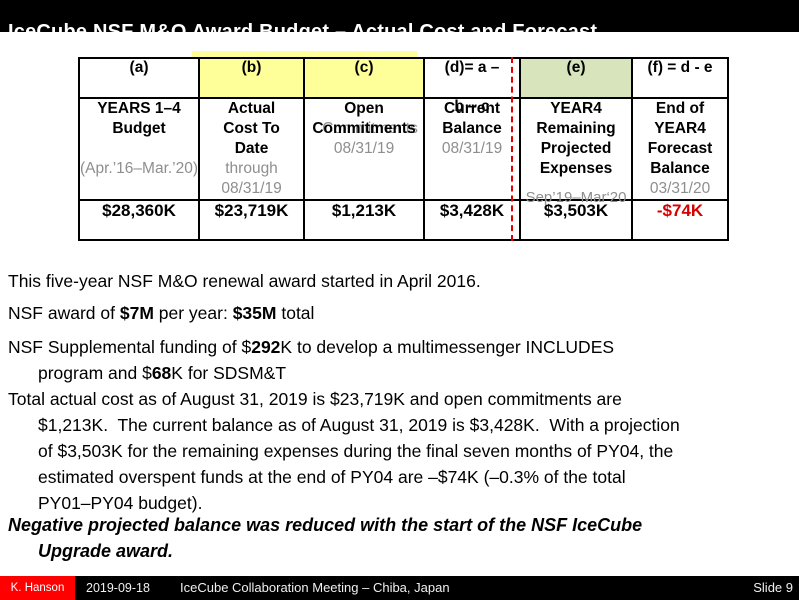 This screenshot has height=600, width=799. Describe the element at coordinates (680, 149) in the screenshot. I see `col-f-description: End of YEAR4 Forecast Balance 03/31/20` at that location.